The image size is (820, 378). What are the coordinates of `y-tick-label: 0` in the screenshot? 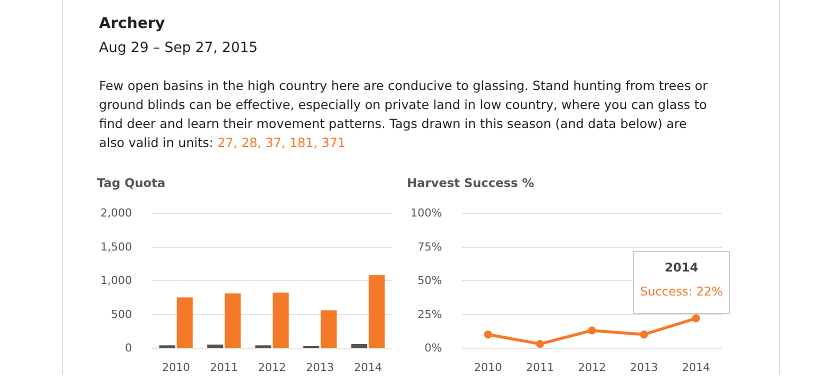 It's located at (128, 348).